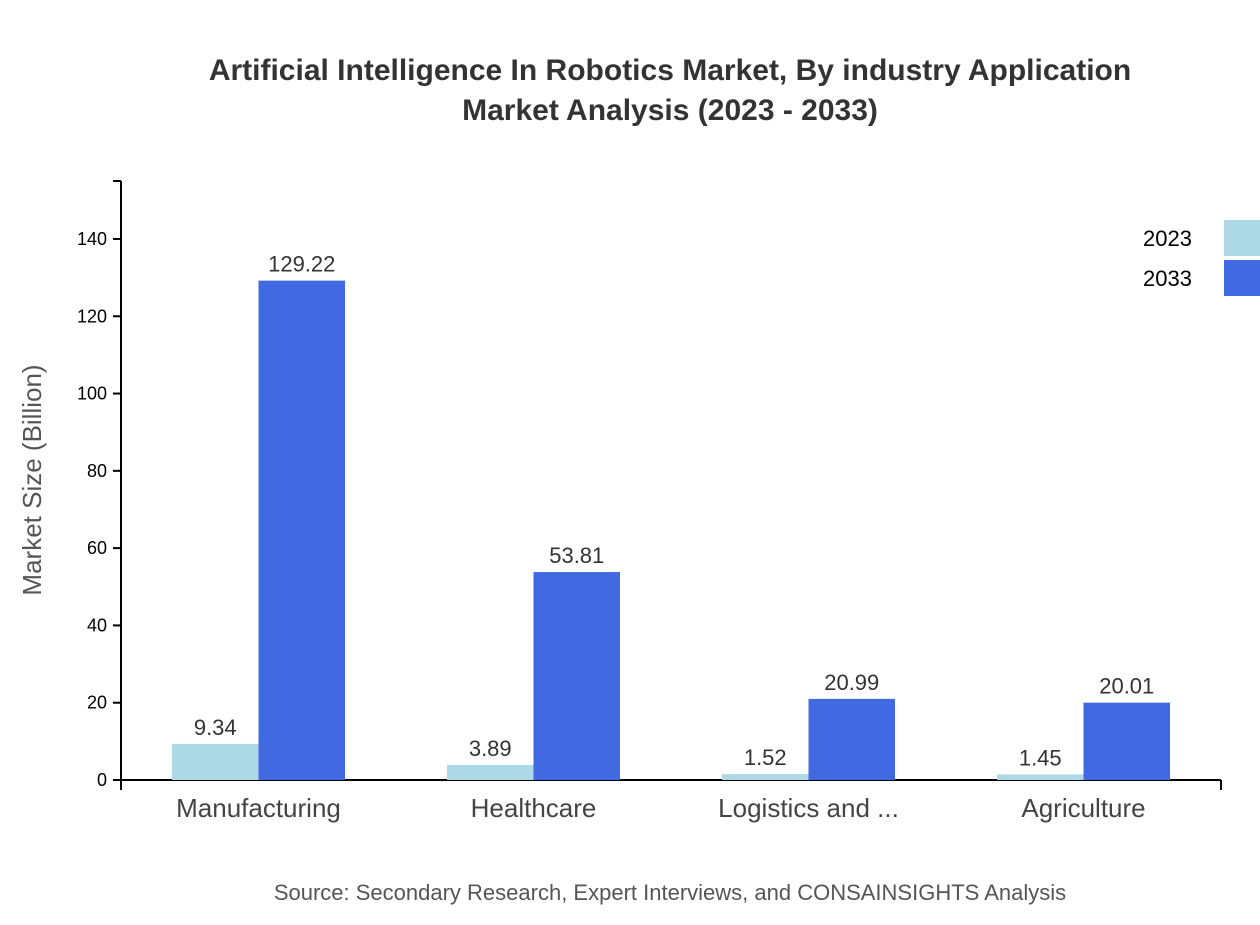 Image resolution: width=1260 pixels, height=925 pixels. Describe the element at coordinates (765, 757) in the screenshot. I see `data-label: 1.52` at that location.